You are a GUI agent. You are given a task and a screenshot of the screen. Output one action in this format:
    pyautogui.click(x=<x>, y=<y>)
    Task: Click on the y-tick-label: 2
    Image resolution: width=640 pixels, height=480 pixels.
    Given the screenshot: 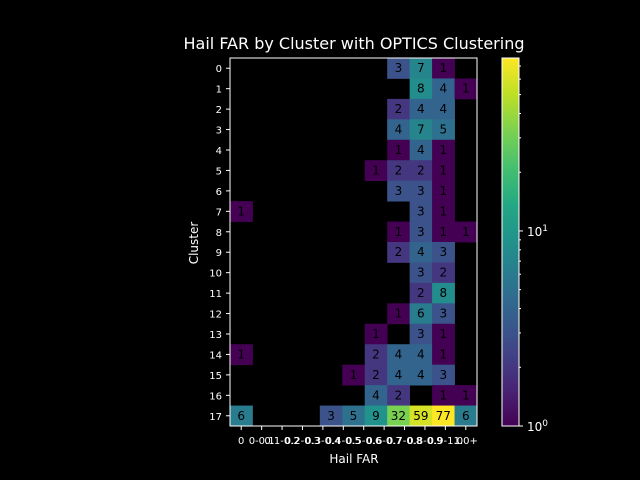 What is the action you would take?
    pyautogui.click(x=219, y=110)
    